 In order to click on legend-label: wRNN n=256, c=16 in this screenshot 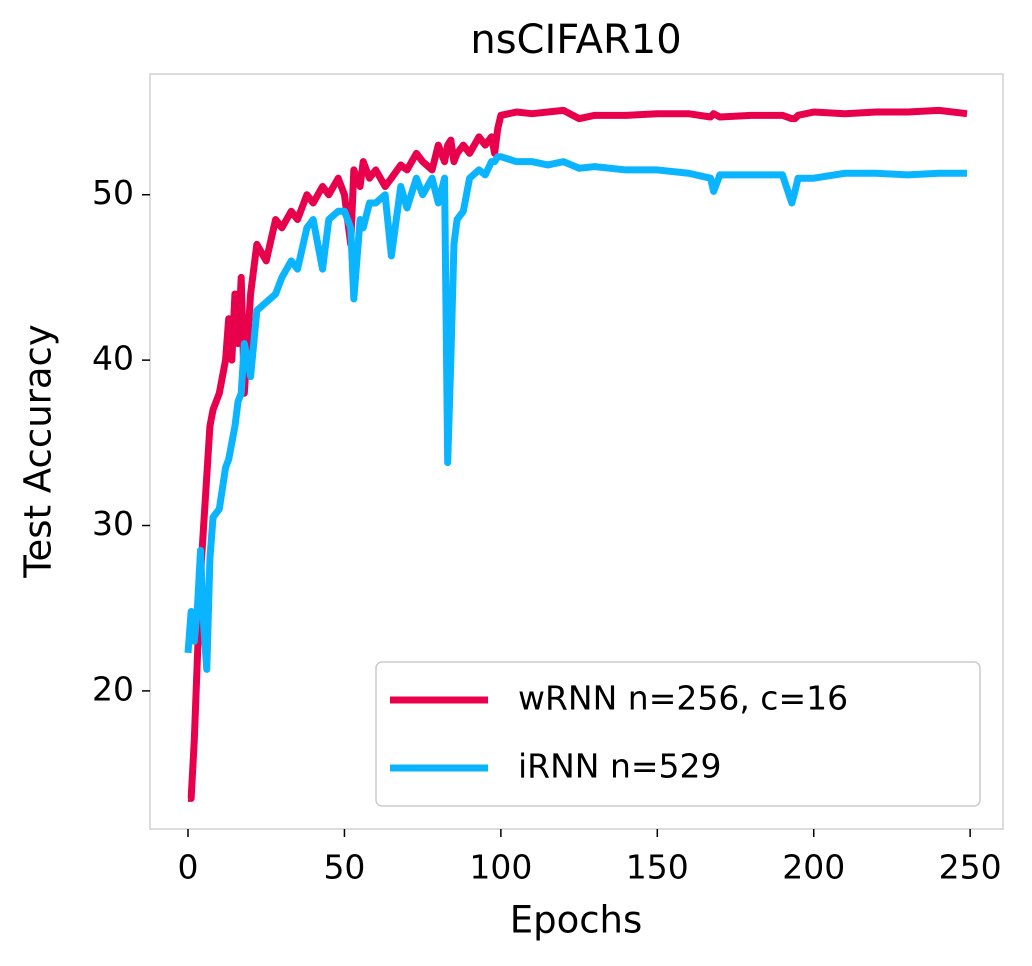, I will do `click(683, 698)`.